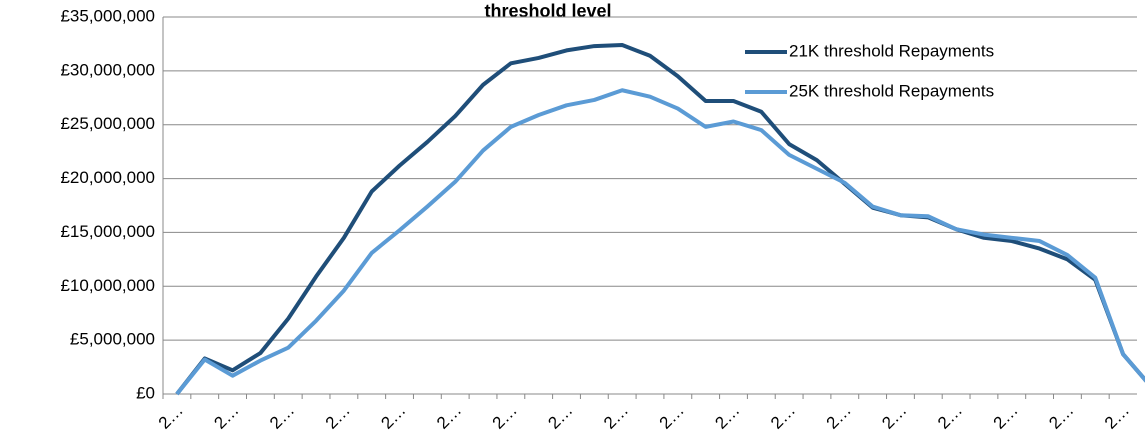  Describe the element at coordinates (107, 123) in the screenshot. I see `y-tick-label: £25,000,000` at that location.